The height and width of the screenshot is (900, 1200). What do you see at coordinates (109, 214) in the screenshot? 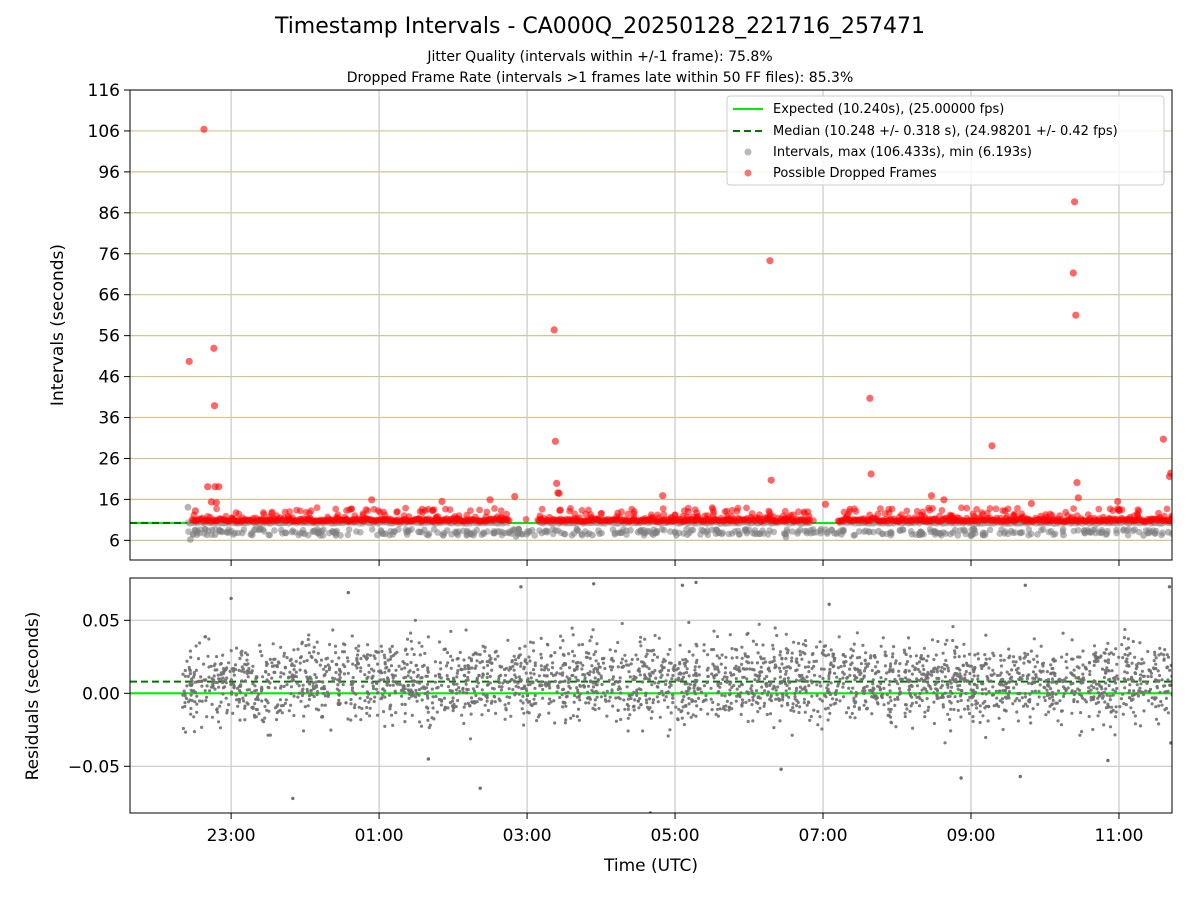
I see `intervals-y-tick-label: 86` at bounding box center [109, 214].